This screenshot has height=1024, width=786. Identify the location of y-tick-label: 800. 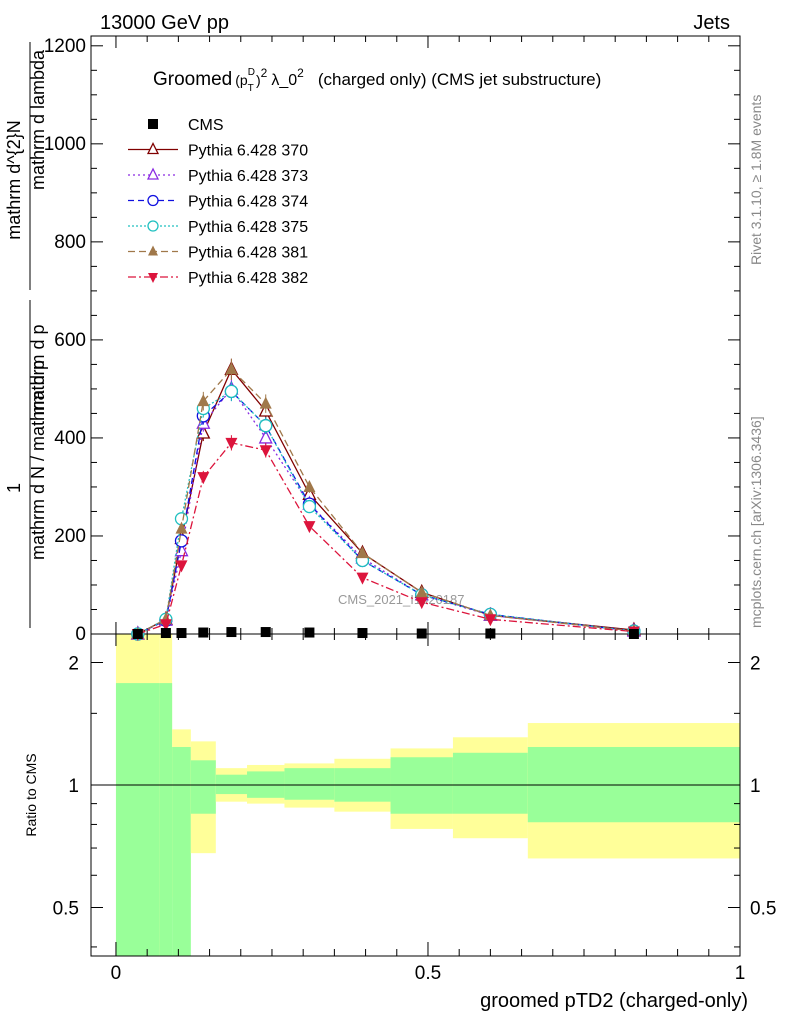
(70, 242).